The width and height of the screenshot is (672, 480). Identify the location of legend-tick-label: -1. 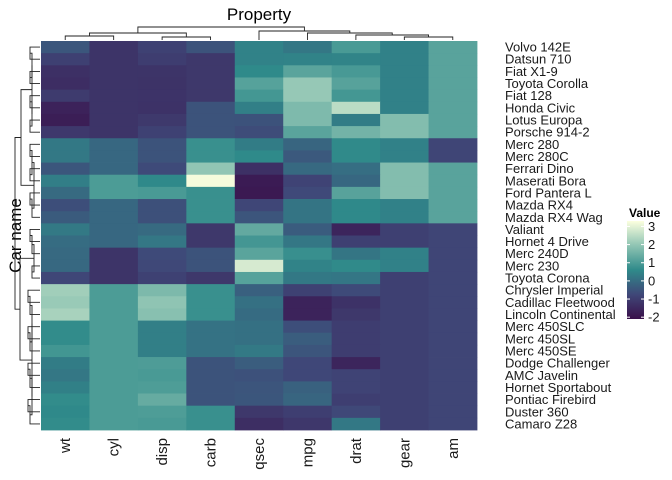
(654, 299).